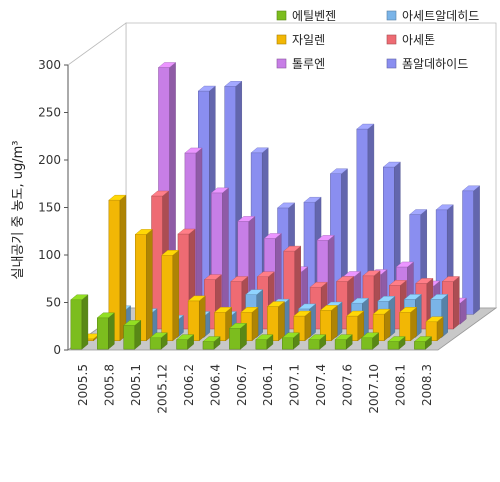 This screenshot has height=482, width=500. I want to click on y-axis: 0 50 100 150 200 250 300, so click(53, 207).